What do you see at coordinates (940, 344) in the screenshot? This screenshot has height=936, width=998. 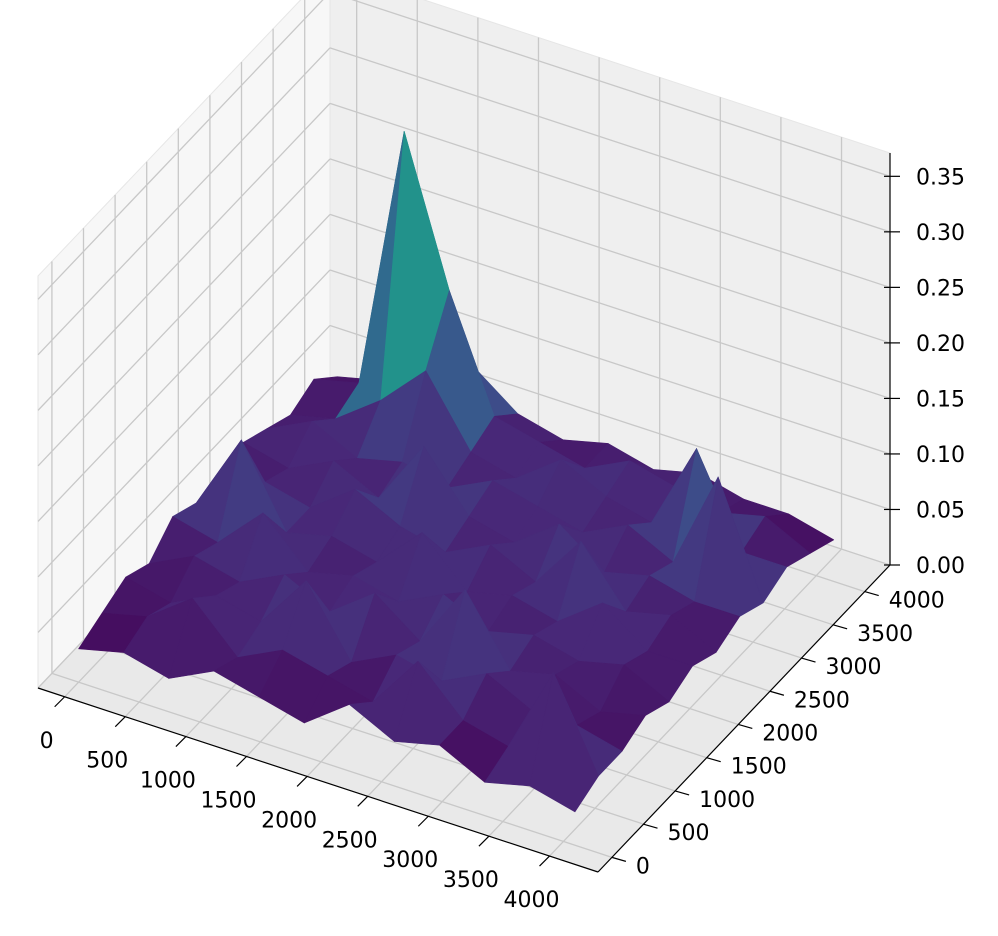 I see `z-tick-label: 0.20` at bounding box center [940, 344].